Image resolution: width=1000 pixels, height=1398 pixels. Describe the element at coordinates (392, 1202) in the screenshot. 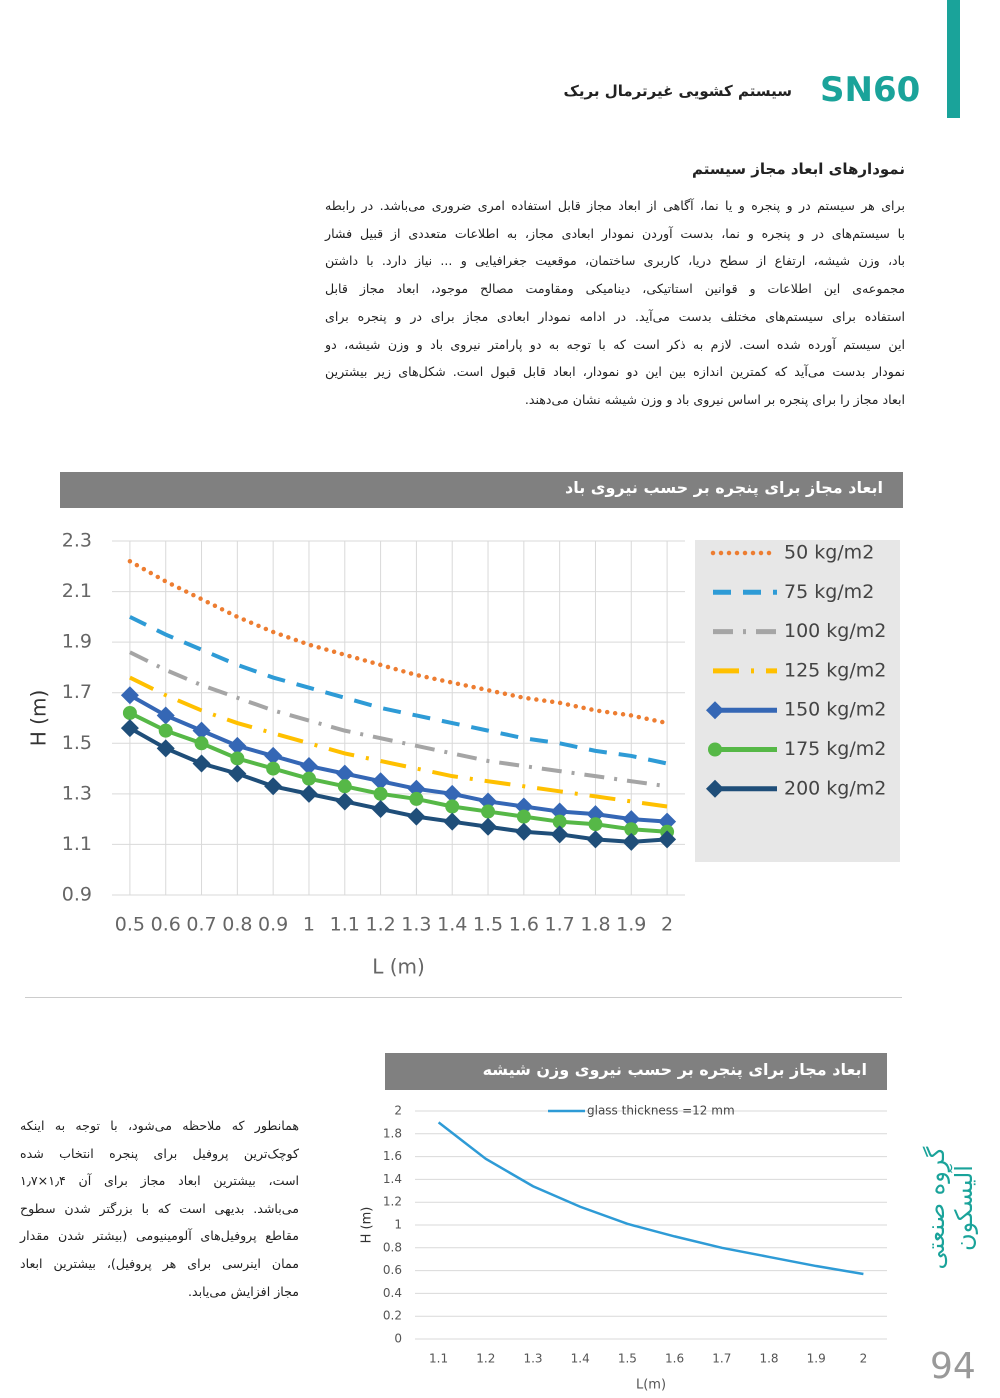

I see `y-tick-label: 1.2` at that location.